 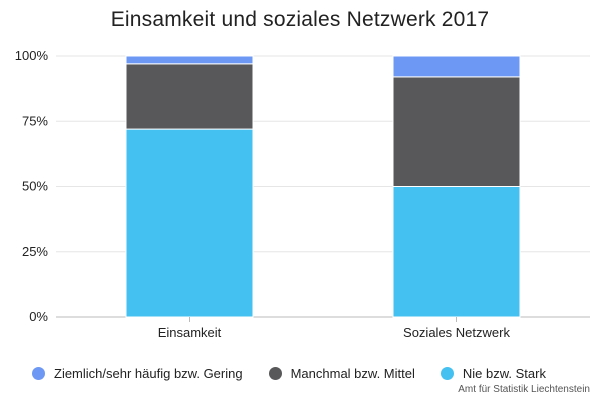 I want to click on y-tick-label: 100%, so click(x=32, y=55).